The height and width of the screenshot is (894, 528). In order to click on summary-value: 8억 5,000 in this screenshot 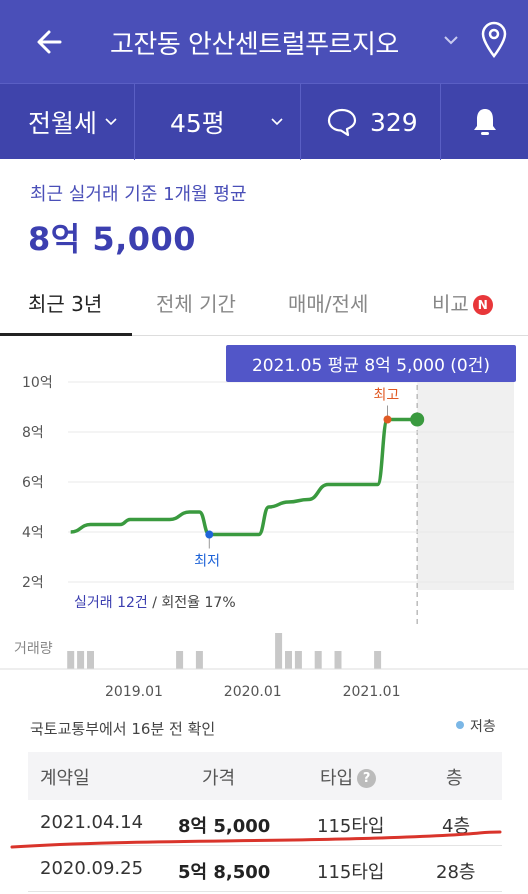, I will do `click(112, 239)`.